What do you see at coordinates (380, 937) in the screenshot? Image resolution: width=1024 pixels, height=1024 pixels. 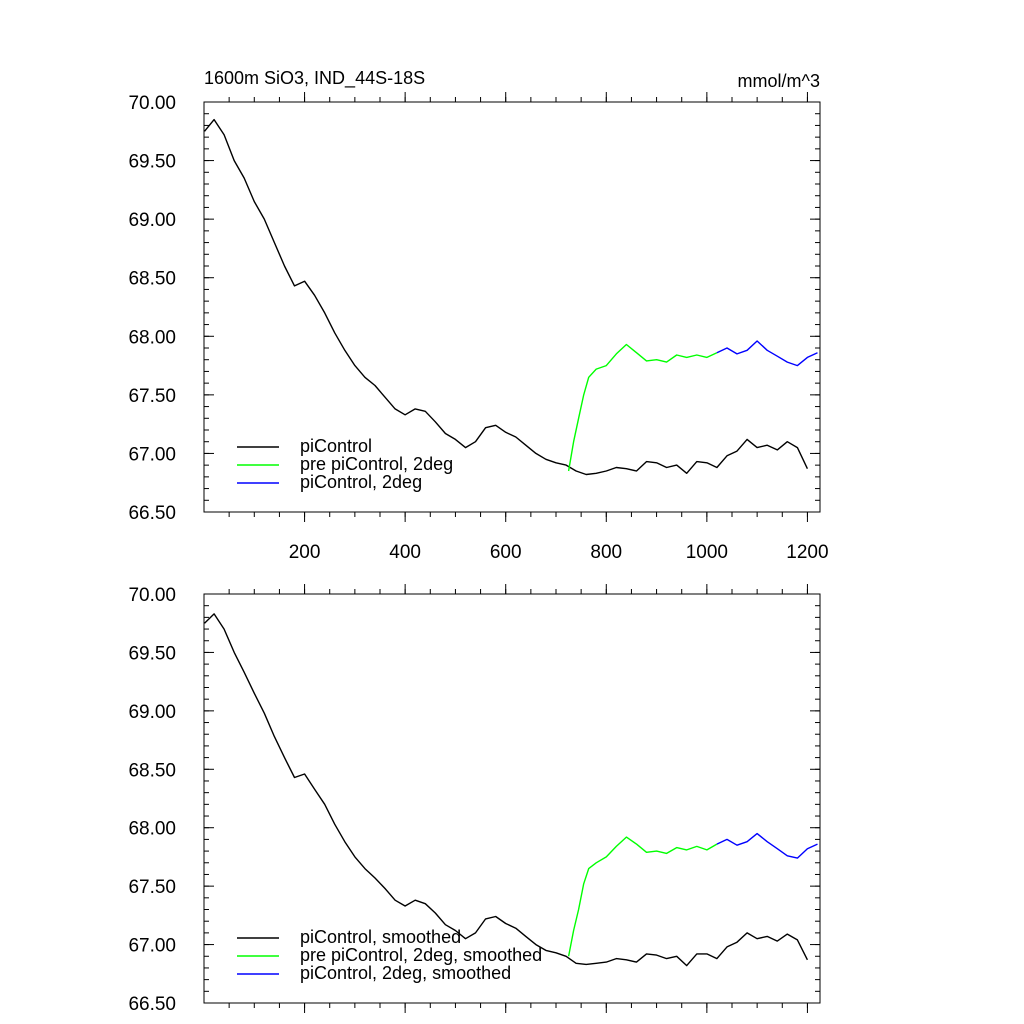 I see `legend-label: piControl, smoothed` at bounding box center [380, 937].